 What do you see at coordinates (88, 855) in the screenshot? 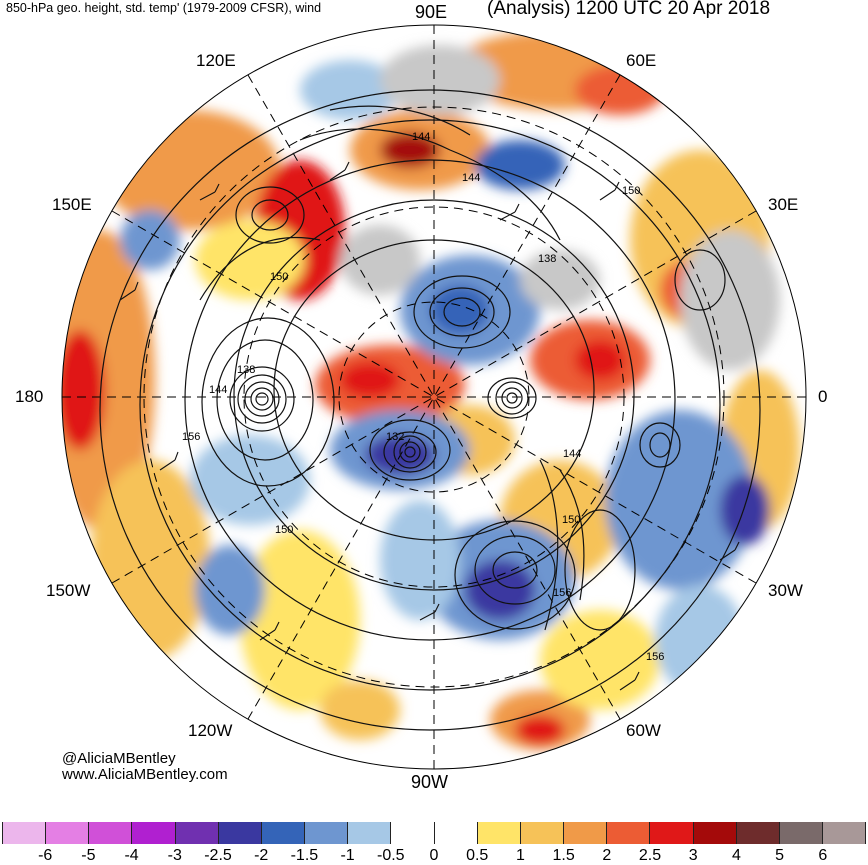
I see `colorbar-tick-label: -5` at bounding box center [88, 855].